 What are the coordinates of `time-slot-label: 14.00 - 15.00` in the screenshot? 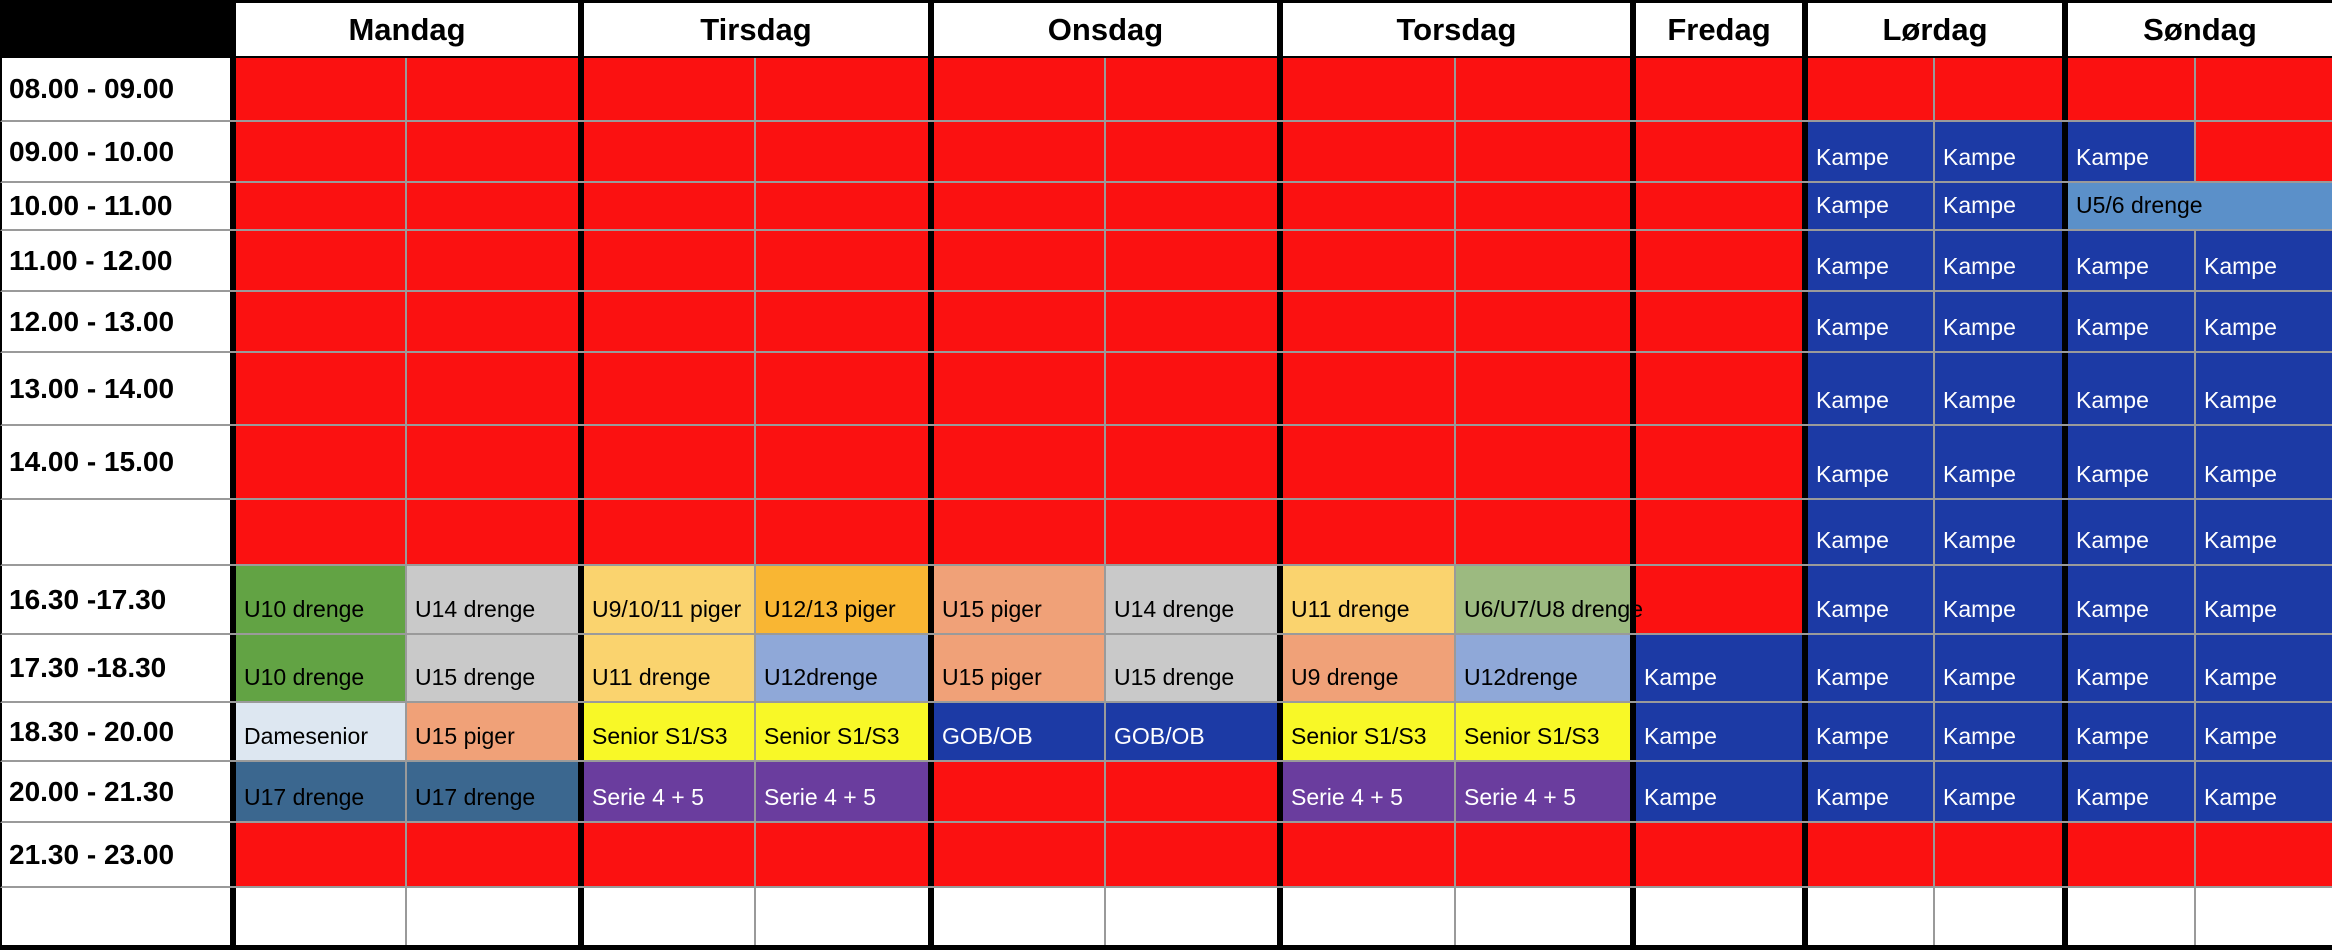 It's located at (115, 463).